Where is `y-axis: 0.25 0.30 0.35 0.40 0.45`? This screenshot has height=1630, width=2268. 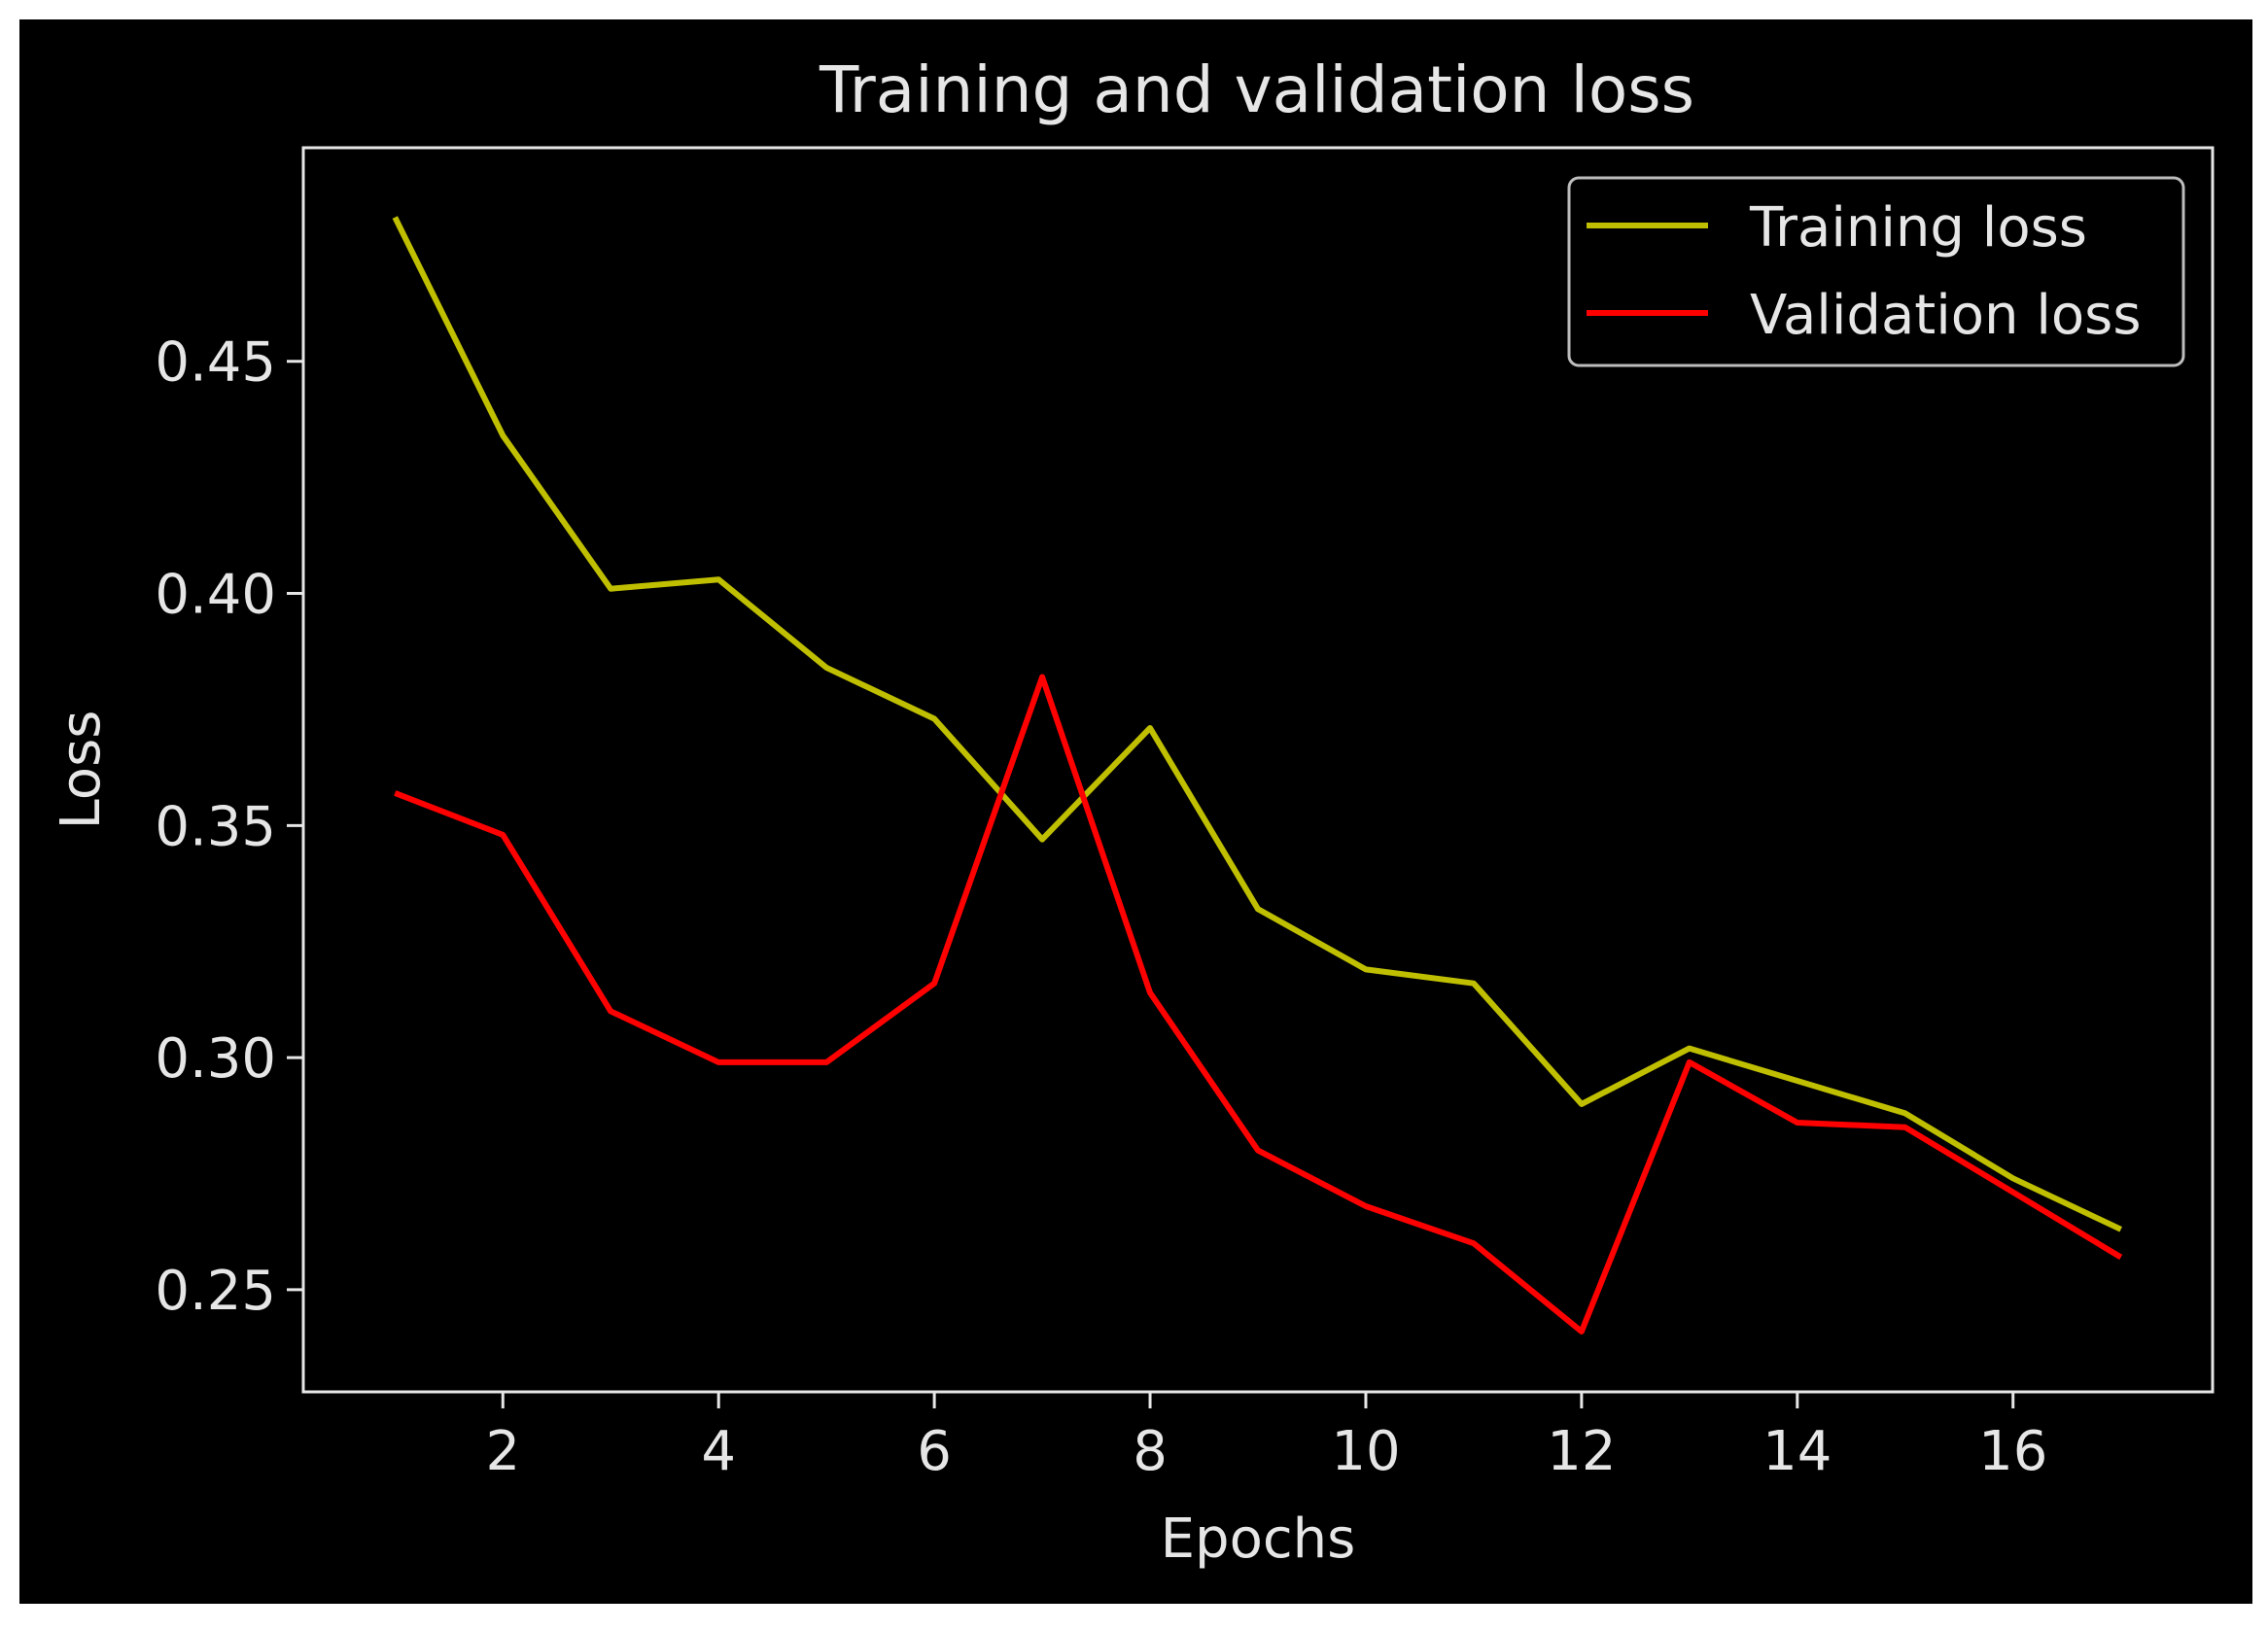 y-axis: 0.25 0.30 0.35 0.40 0.45 is located at coordinates (229, 827).